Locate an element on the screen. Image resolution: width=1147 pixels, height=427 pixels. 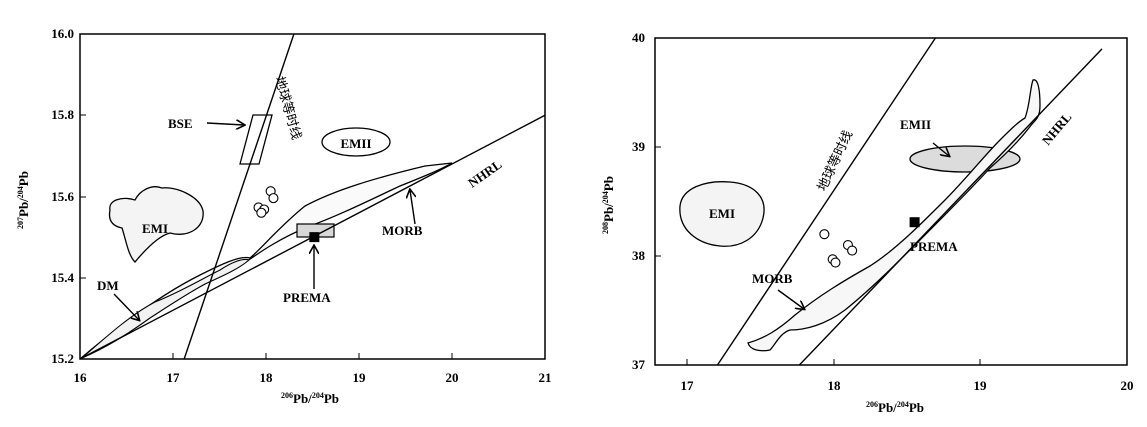
y-axis: 37 38 39 40 is located at coordinates (646, 201).